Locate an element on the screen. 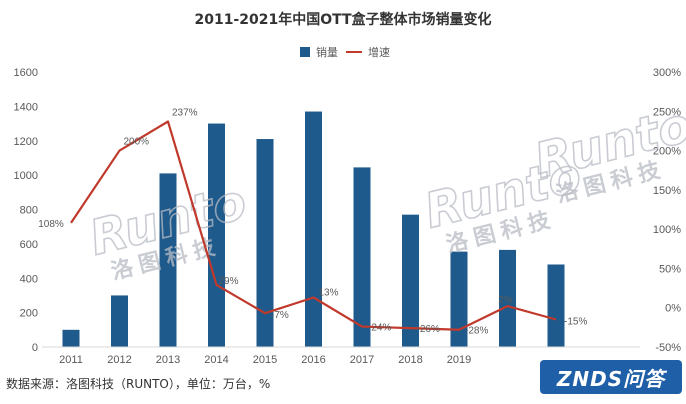 This screenshot has height=404, width=686. x-tick-label-2018: 2018 is located at coordinates (410, 360).